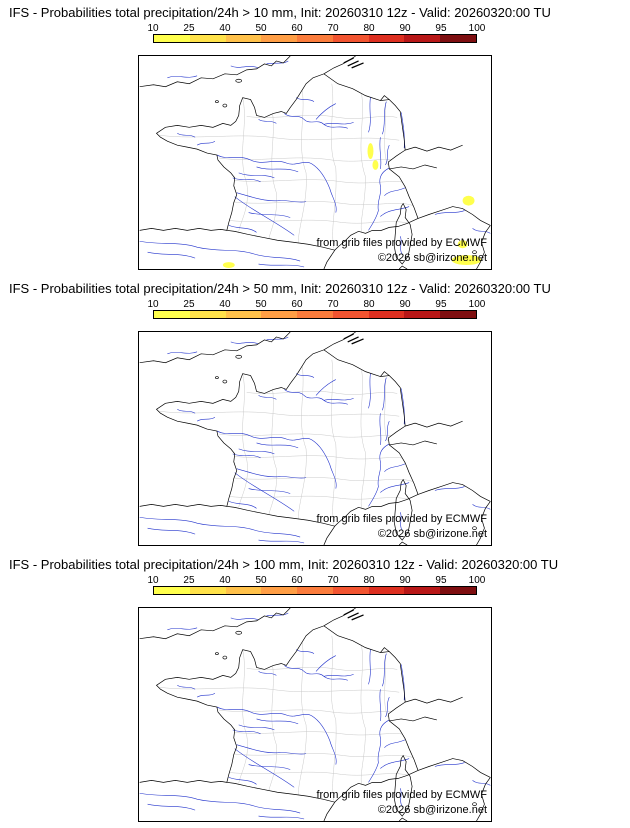  I want to click on france-map-svg, so click(315, 162).